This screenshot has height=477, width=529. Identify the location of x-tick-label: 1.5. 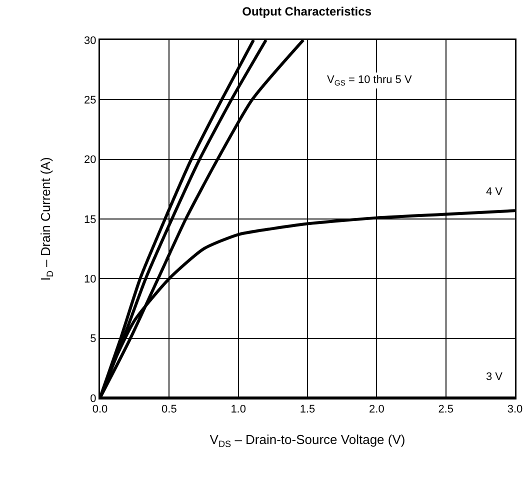
(308, 410).